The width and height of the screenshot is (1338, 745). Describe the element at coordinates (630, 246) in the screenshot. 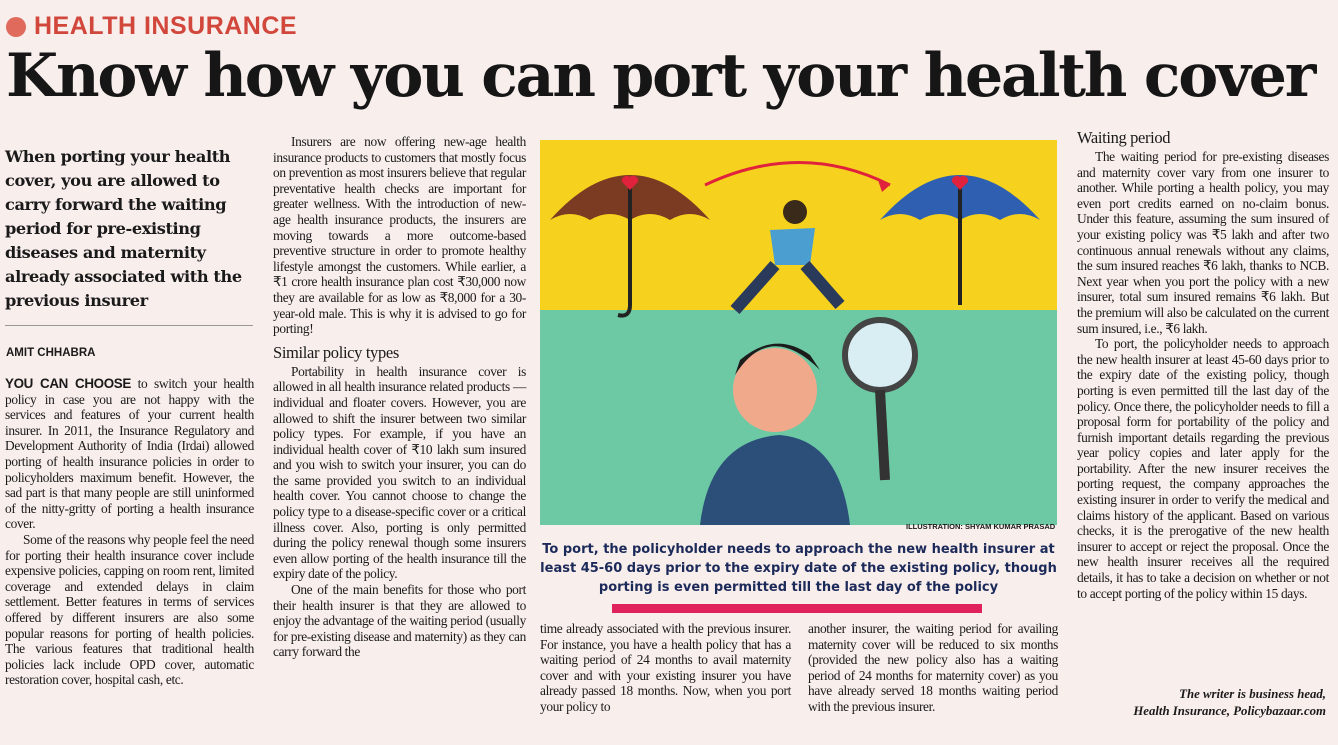

I see `umbrella-left-icon` at that location.